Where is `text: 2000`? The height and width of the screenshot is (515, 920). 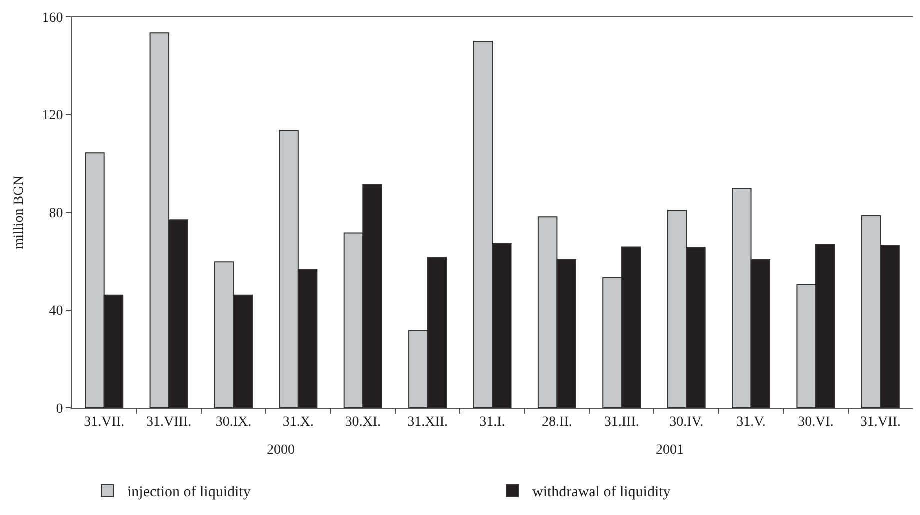
text: 2000 is located at coordinates (281, 450).